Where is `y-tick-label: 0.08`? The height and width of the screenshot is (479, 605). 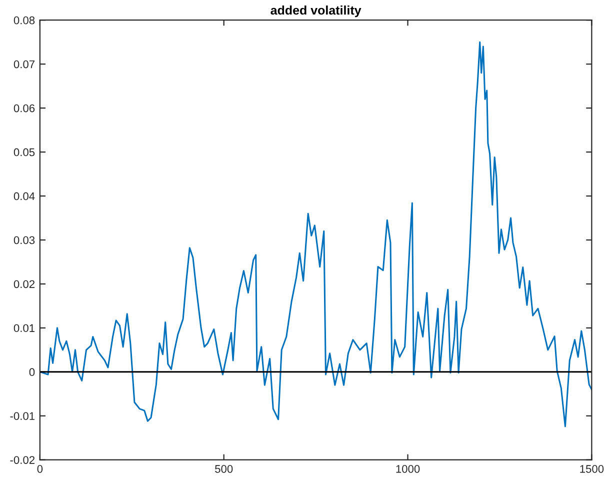
y-tick-label: 0.08 is located at coordinates (24, 20).